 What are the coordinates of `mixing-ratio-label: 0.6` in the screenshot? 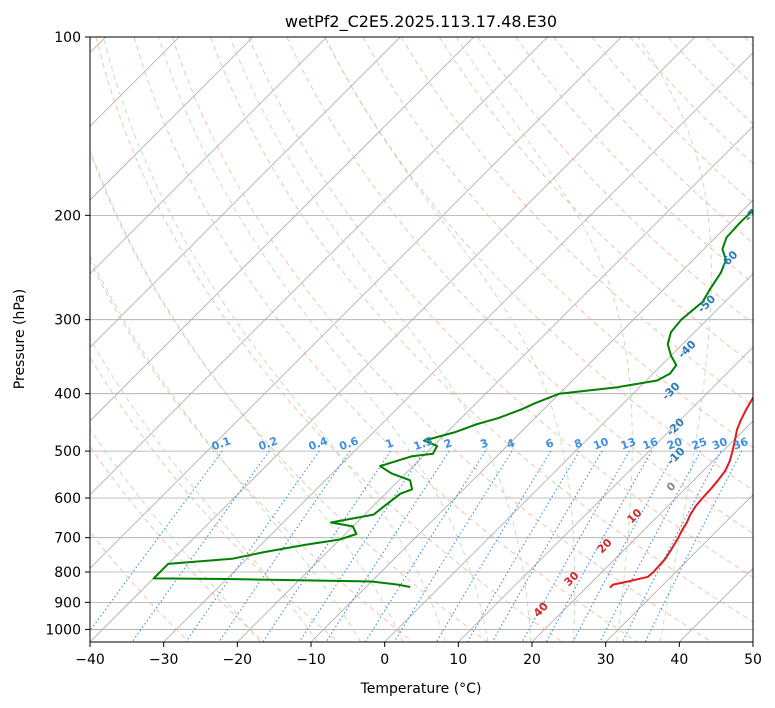 It's located at (349, 443).